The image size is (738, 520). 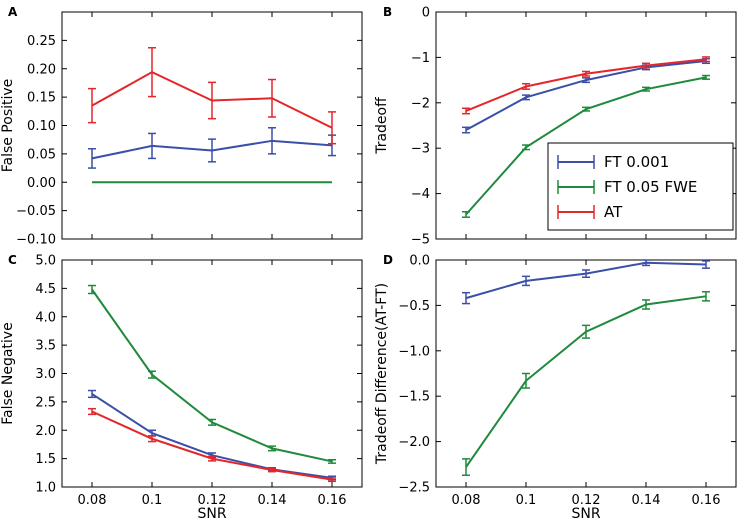 I want to click on y-tick-label: −0.5, so click(x=414, y=306).